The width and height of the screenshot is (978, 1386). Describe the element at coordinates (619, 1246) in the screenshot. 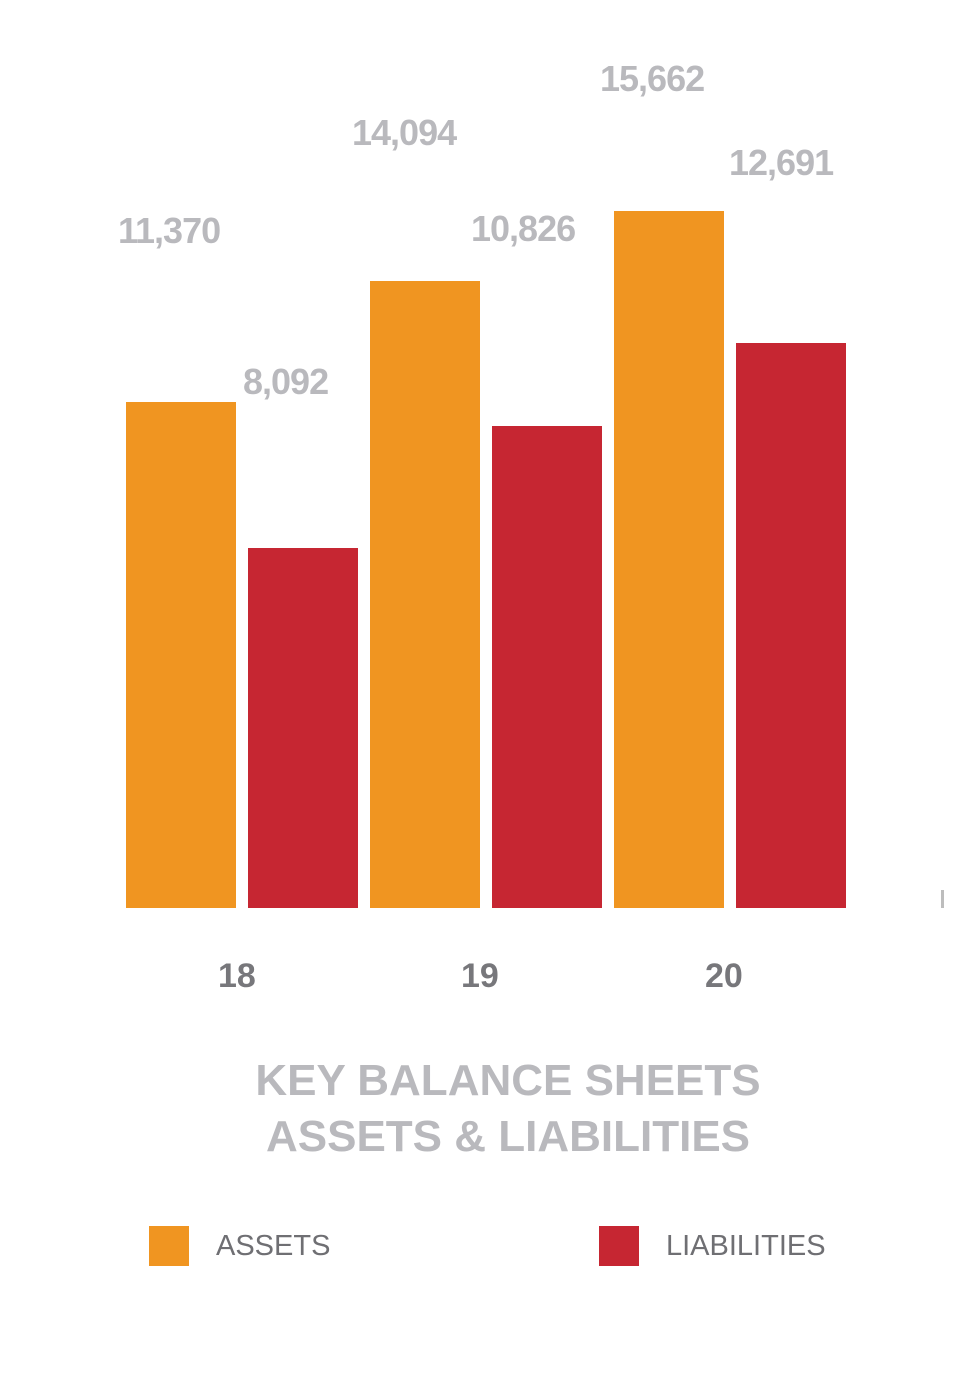

I see `legend-swatch-liabilities` at that location.